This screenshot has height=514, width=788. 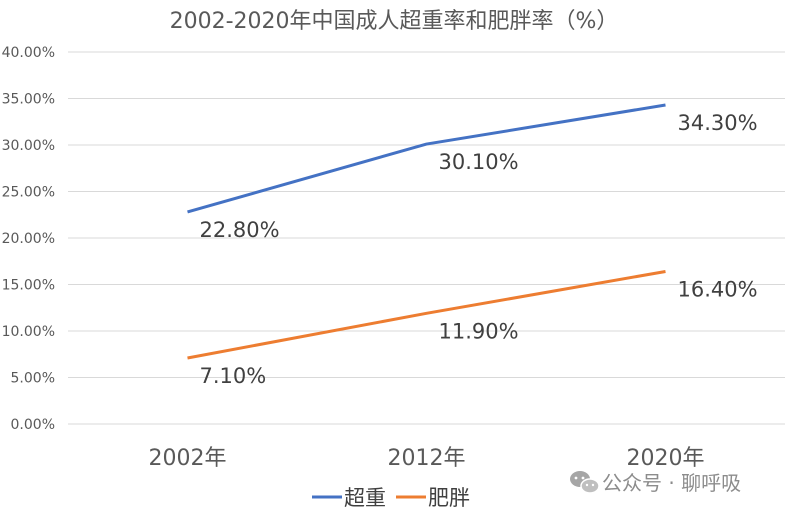 What do you see at coordinates (33, 379) in the screenshot?
I see `y-tick-label: 5.00%` at bounding box center [33, 379].